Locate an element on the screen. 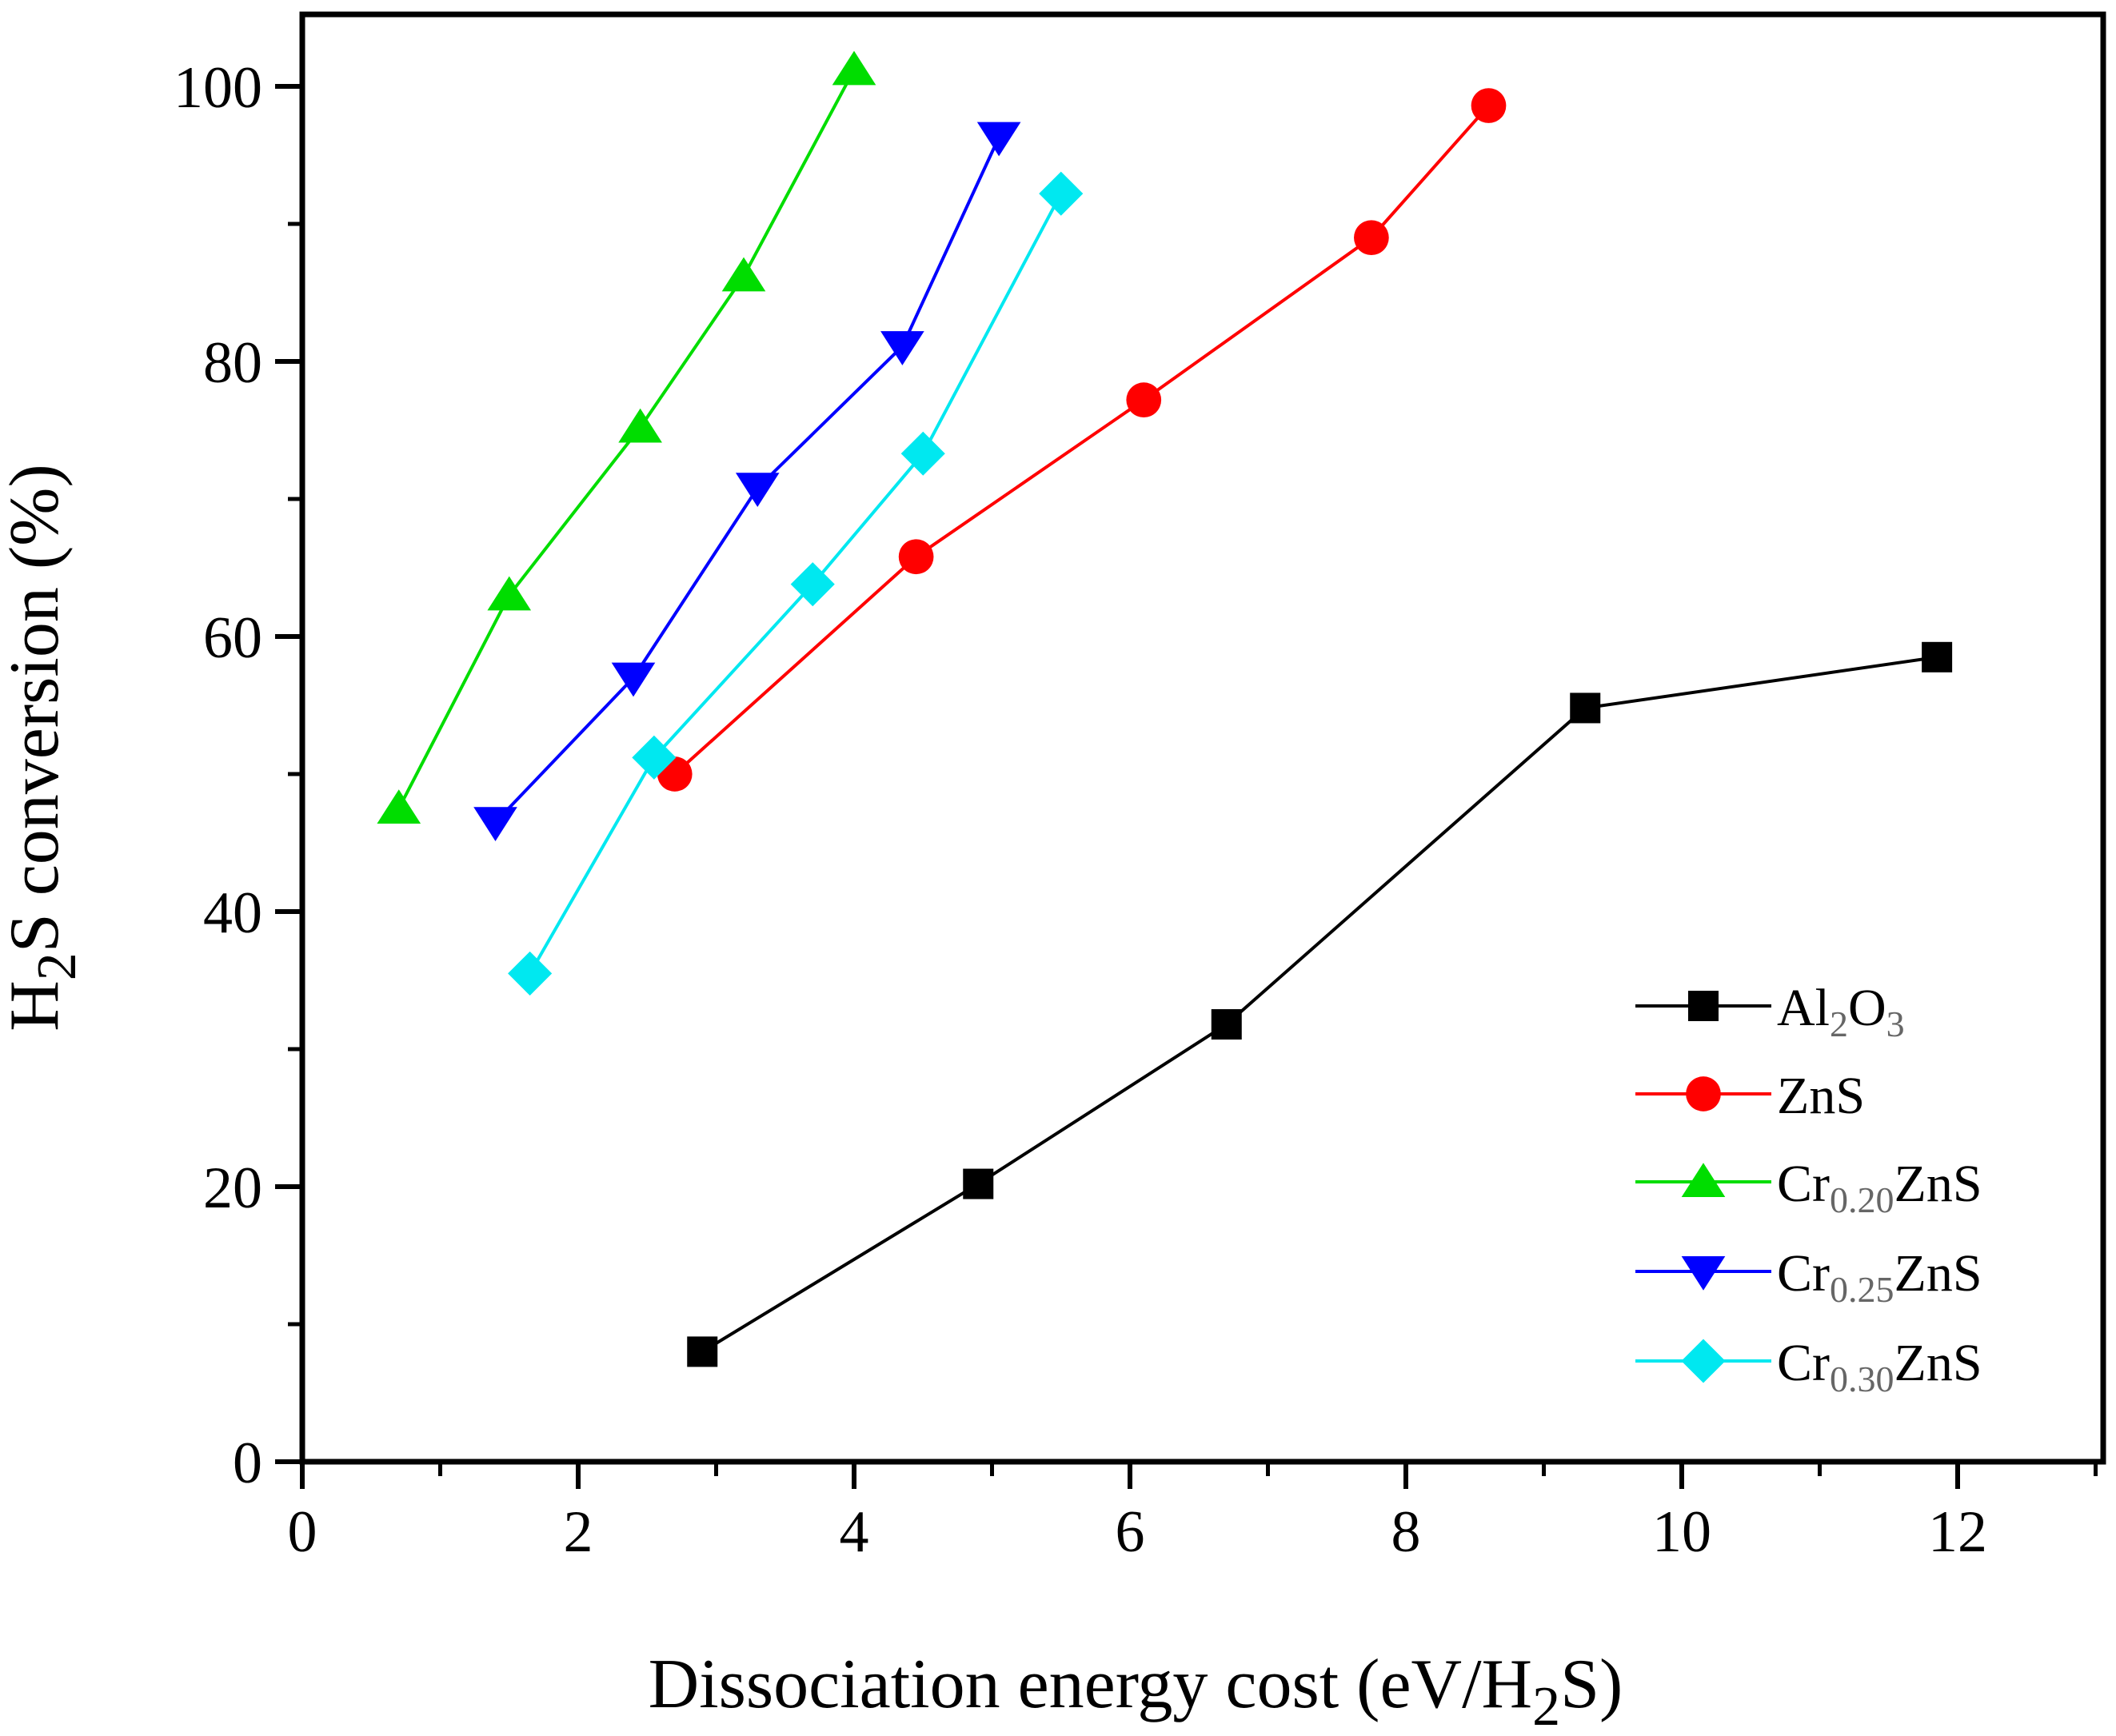 The width and height of the screenshot is (2116, 1736). x-tick-label: 8 is located at coordinates (1406, 1532).